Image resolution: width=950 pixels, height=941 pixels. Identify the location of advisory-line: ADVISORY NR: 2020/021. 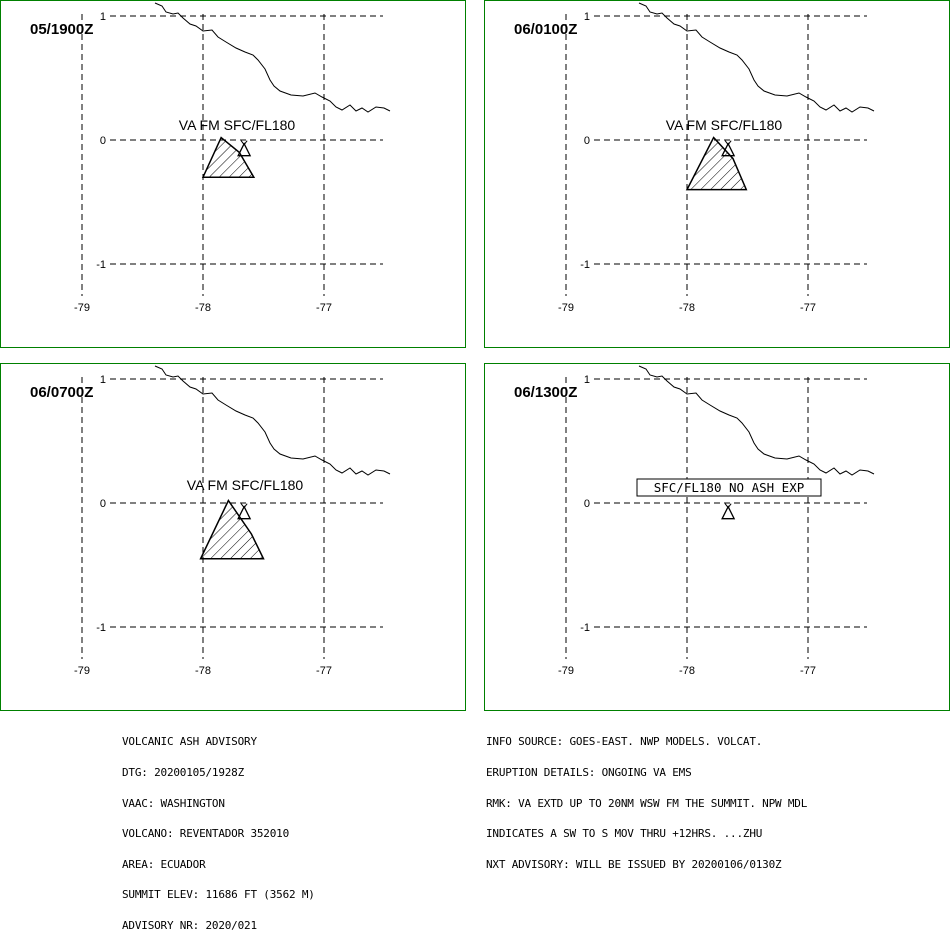
(189, 925).